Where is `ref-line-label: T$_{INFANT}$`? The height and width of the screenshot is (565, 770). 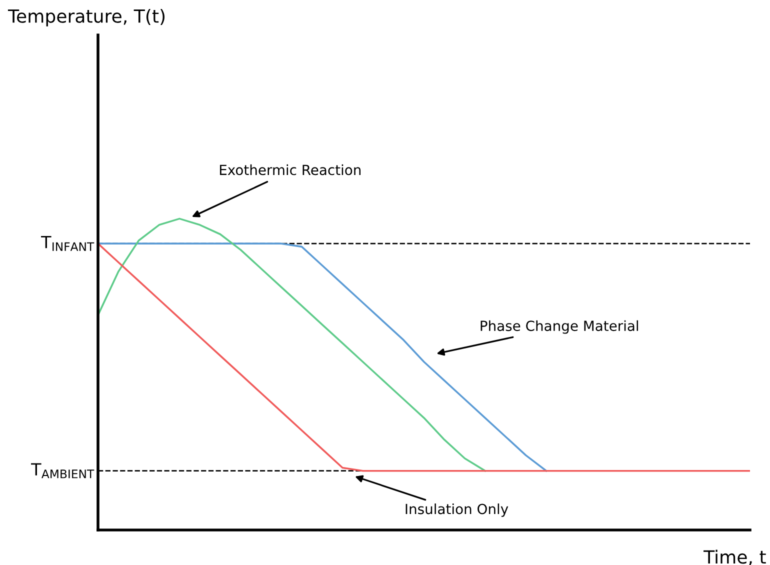
ref-line-label: T$_{INFANT}$ is located at coordinates (67, 243).